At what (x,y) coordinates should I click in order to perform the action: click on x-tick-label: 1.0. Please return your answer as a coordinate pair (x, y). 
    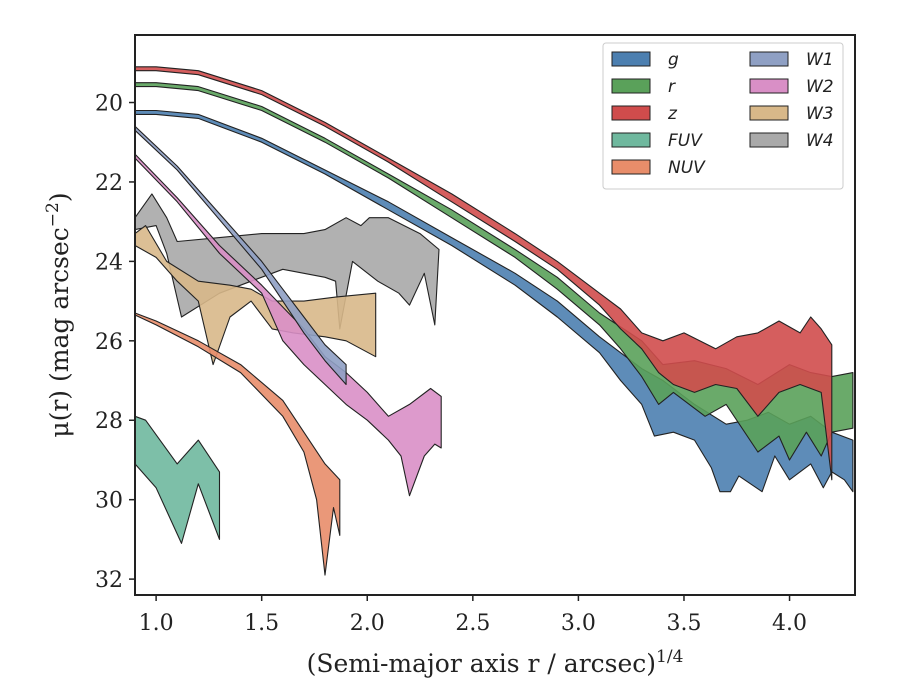
    Looking at the image, I should click on (156, 623).